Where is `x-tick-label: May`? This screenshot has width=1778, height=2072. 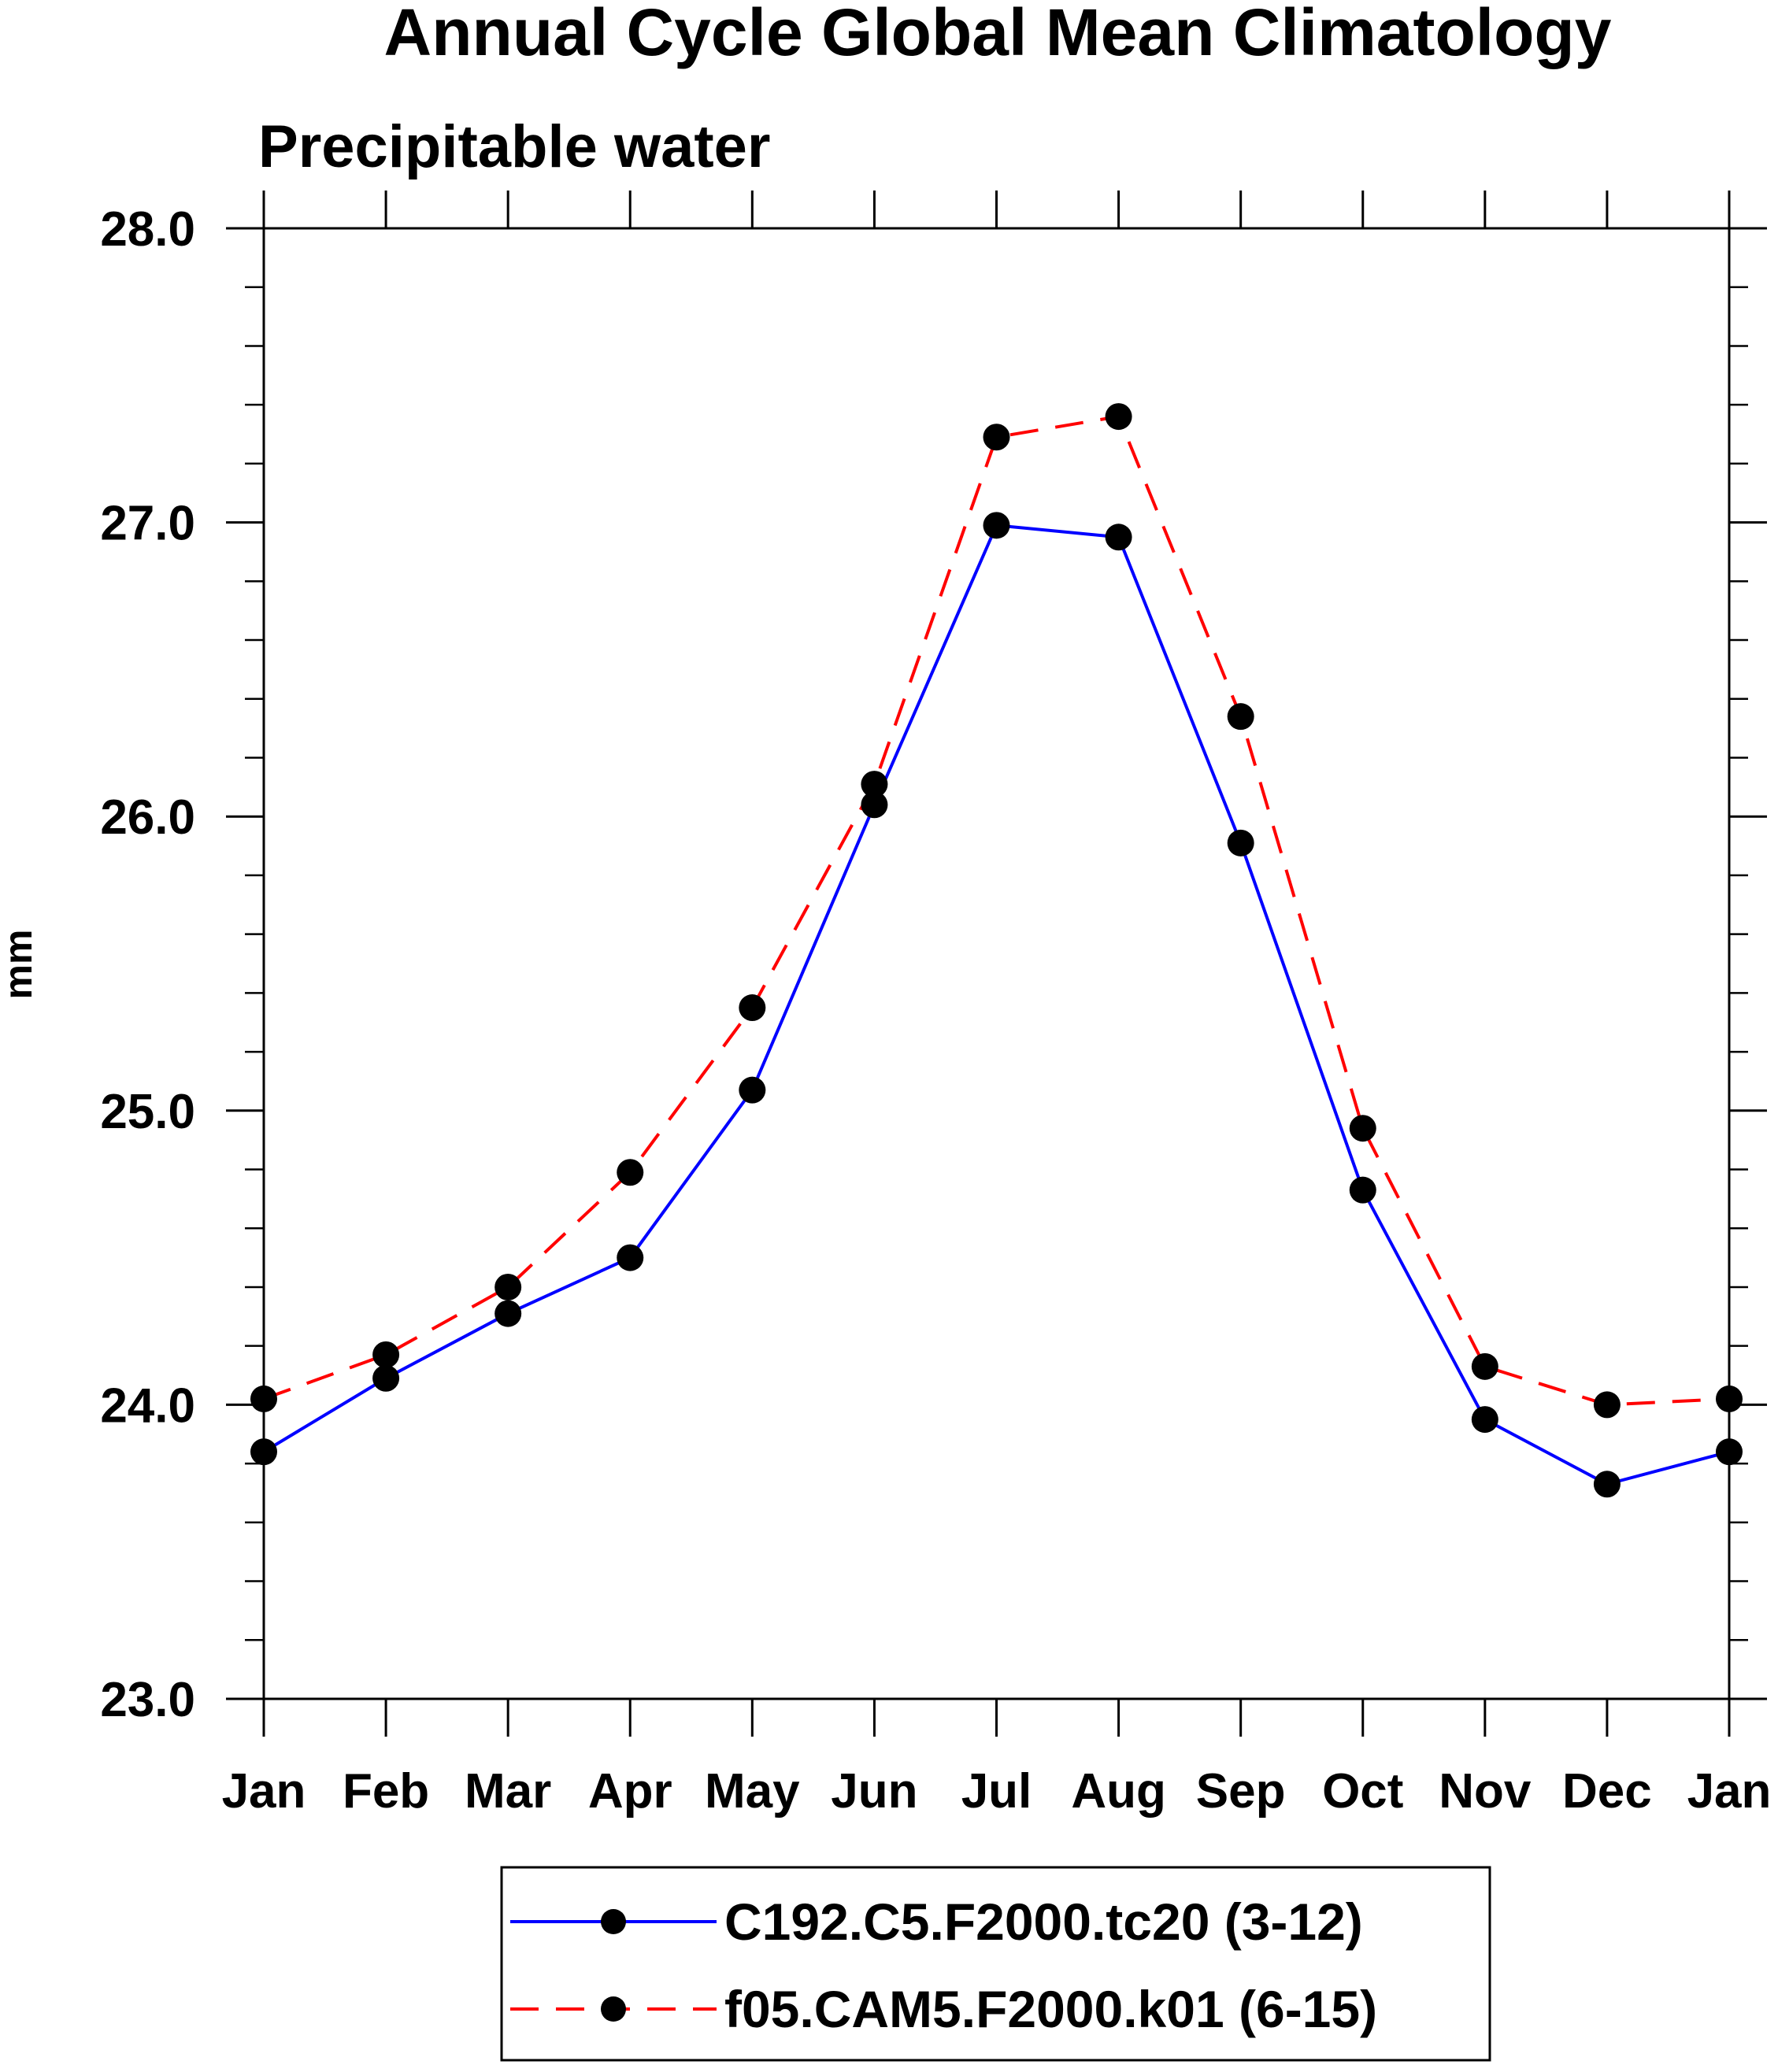
x-tick-label: May is located at coordinates (752, 1791).